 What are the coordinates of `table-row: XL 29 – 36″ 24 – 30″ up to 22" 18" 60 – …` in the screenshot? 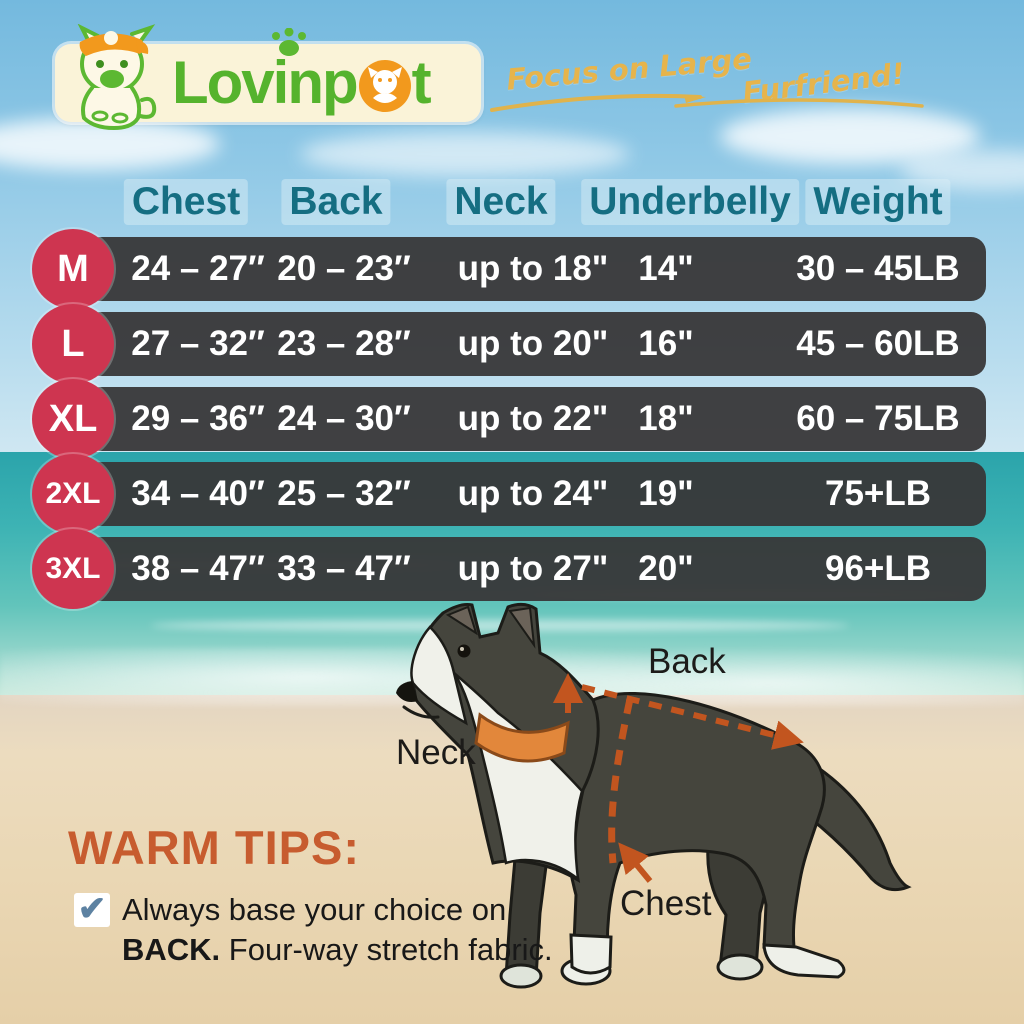 It's located at (509, 419).